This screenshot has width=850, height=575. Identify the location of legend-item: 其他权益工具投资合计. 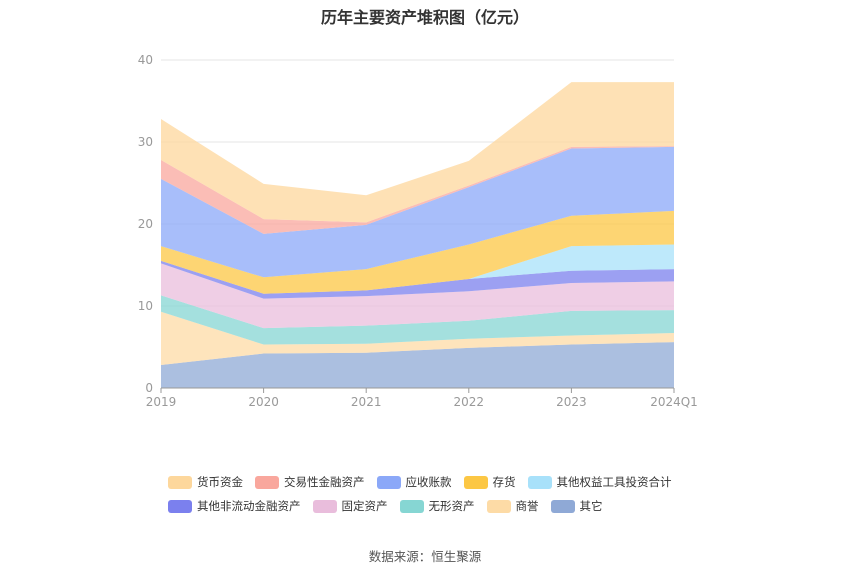
(599, 482).